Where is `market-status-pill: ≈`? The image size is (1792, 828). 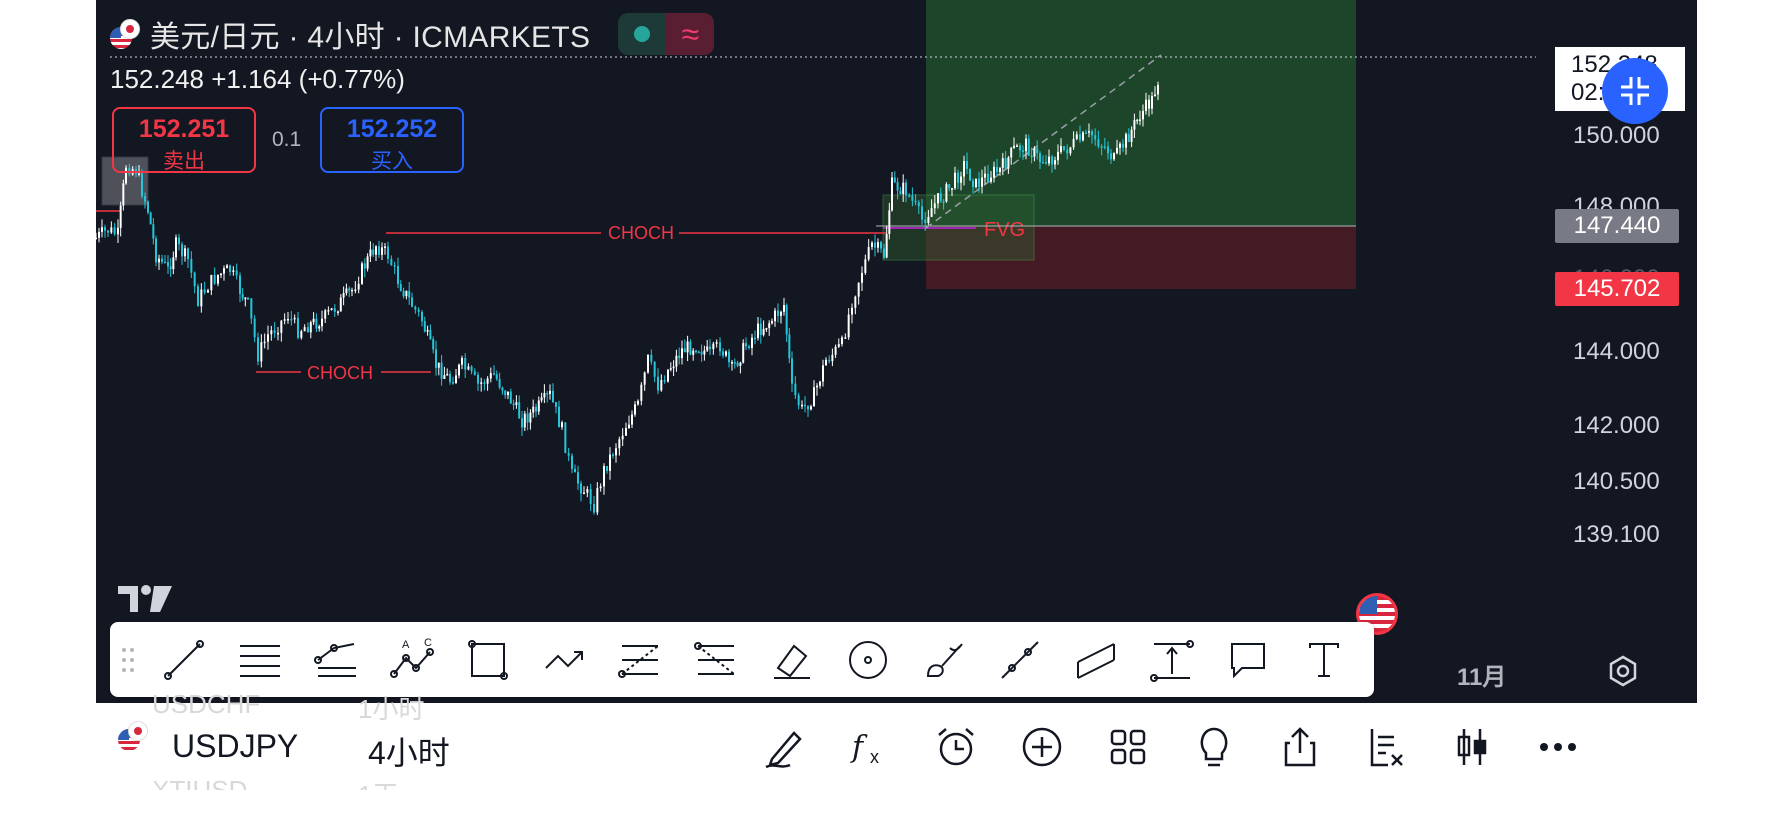 market-status-pill: ≈ is located at coordinates (666, 34).